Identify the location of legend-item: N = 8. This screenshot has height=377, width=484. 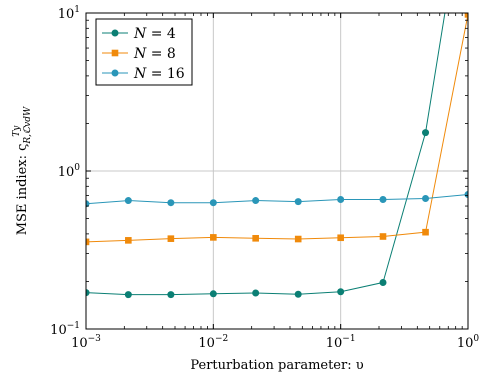
(139, 54).